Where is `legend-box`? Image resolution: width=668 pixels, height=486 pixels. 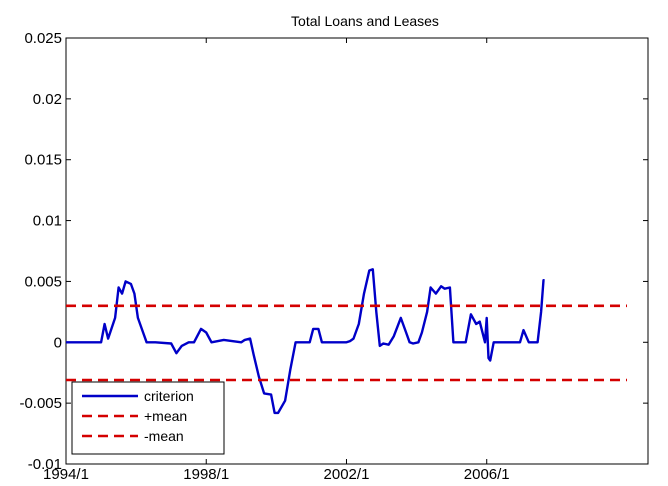
legend-box is located at coordinates (148, 418).